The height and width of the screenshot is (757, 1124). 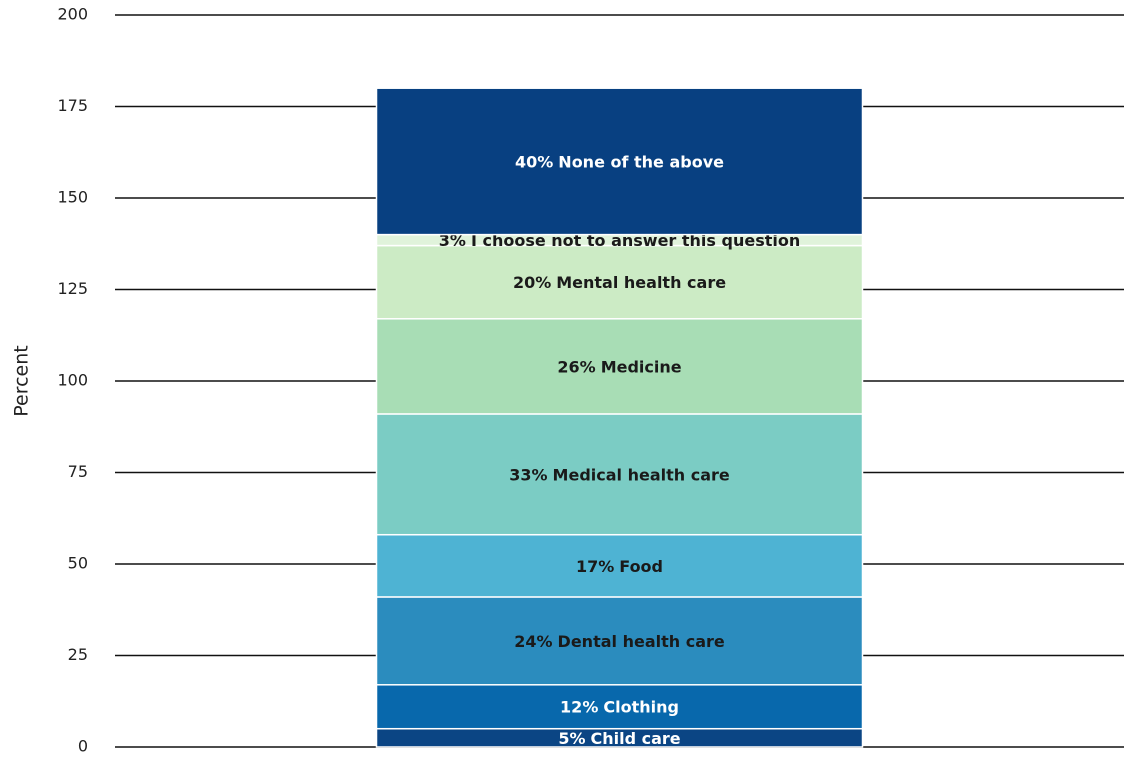 What do you see at coordinates (571, 737) in the screenshot?
I see `segment-value-label: 5%` at bounding box center [571, 737].